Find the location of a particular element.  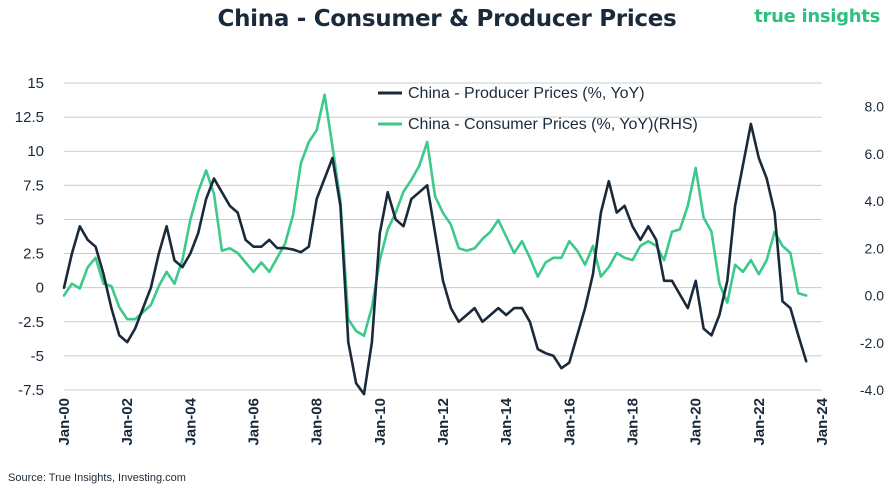

x-tick-label: Jan-10 is located at coordinates (380, 422).